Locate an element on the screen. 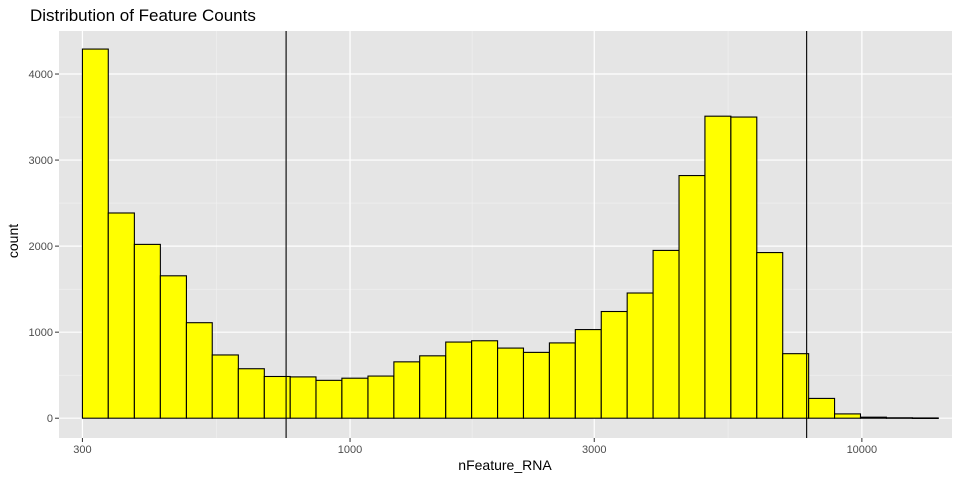  x-tick-label: 3000 is located at coordinates (594, 450).